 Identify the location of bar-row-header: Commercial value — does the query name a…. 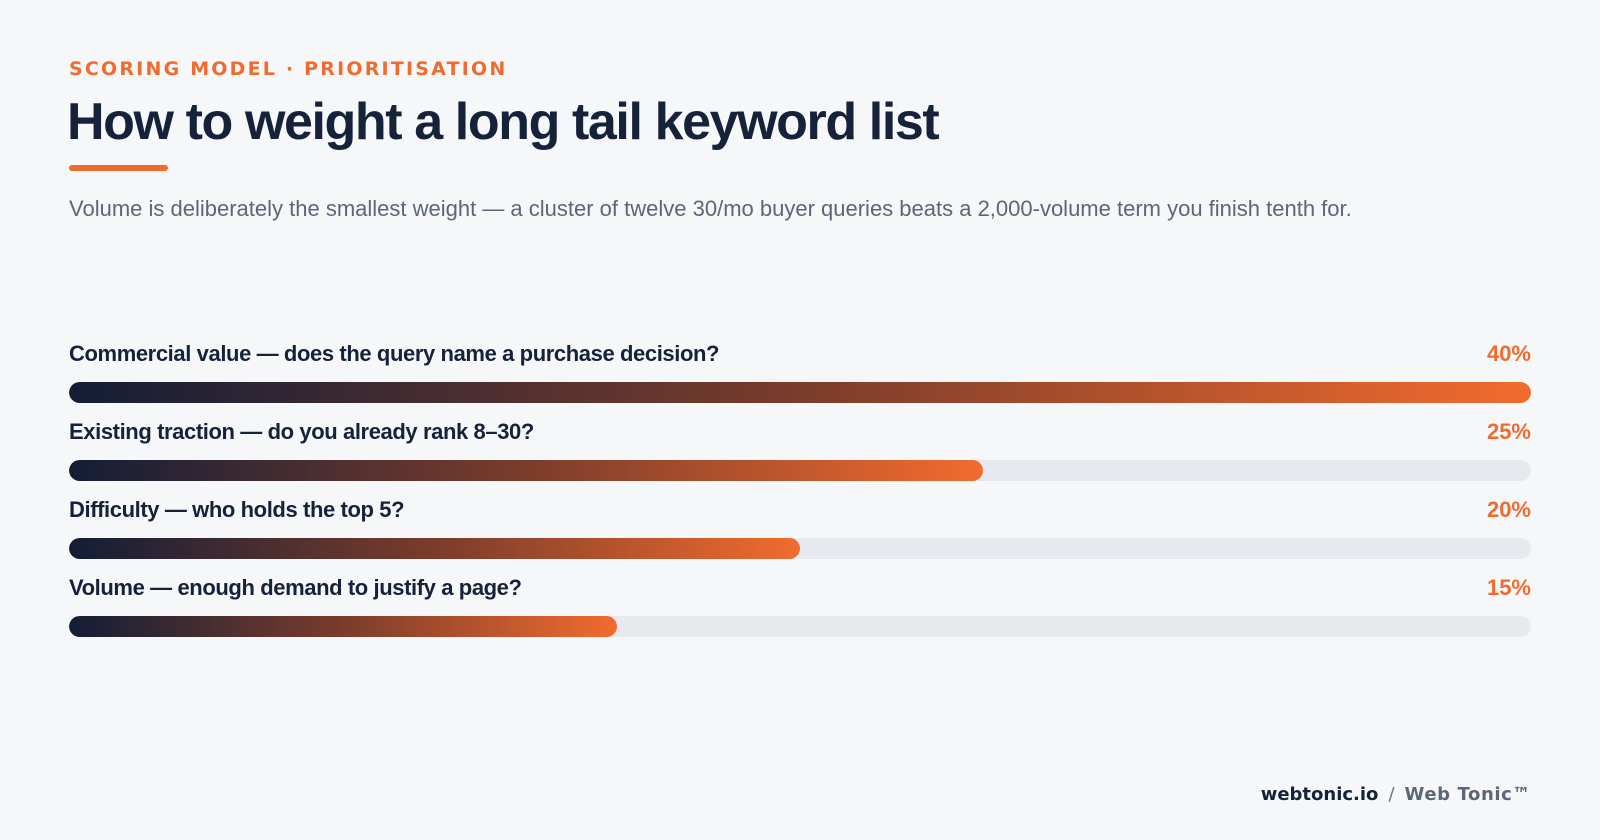
(800, 358).